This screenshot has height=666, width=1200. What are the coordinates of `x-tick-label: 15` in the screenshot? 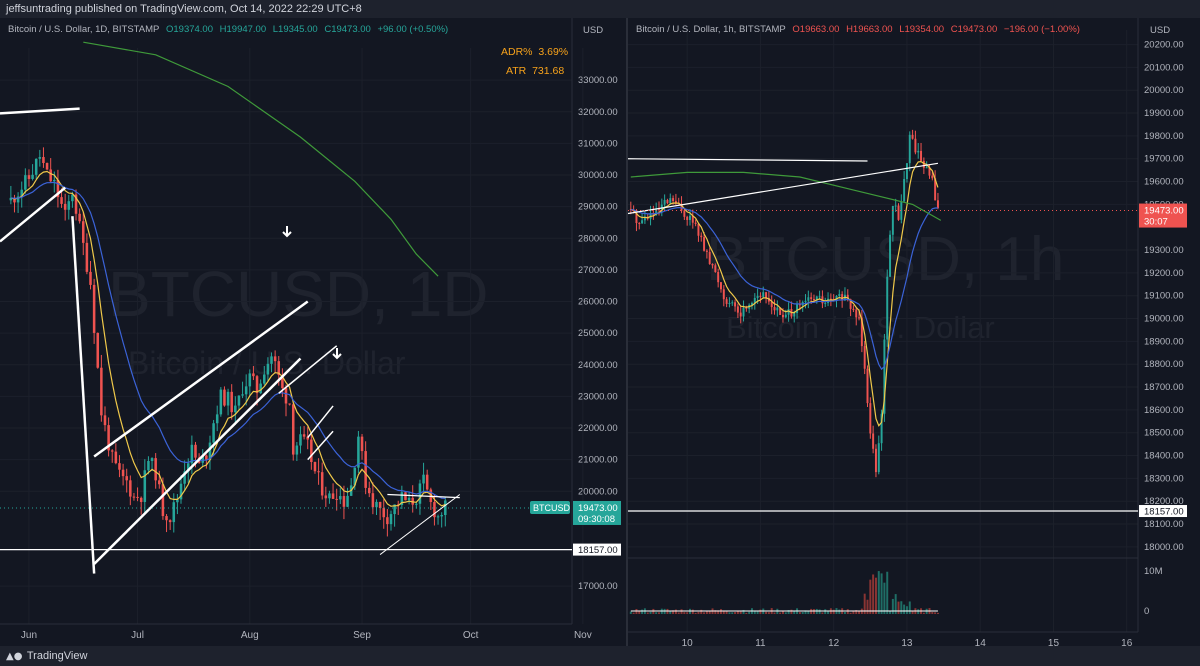 It's located at (1054, 642).